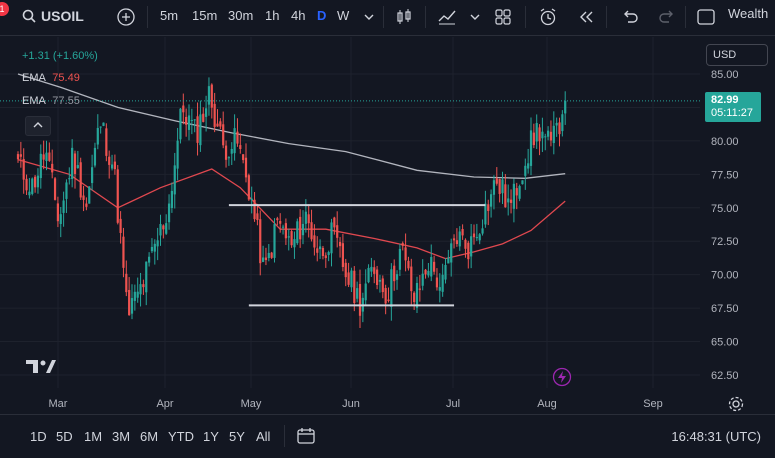 Image resolution: width=775 pixels, height=458 pixels. What do you see at coordinates (586, 17) in the screenshot?
I see `replay-icon` at bounding box center [586, 17].